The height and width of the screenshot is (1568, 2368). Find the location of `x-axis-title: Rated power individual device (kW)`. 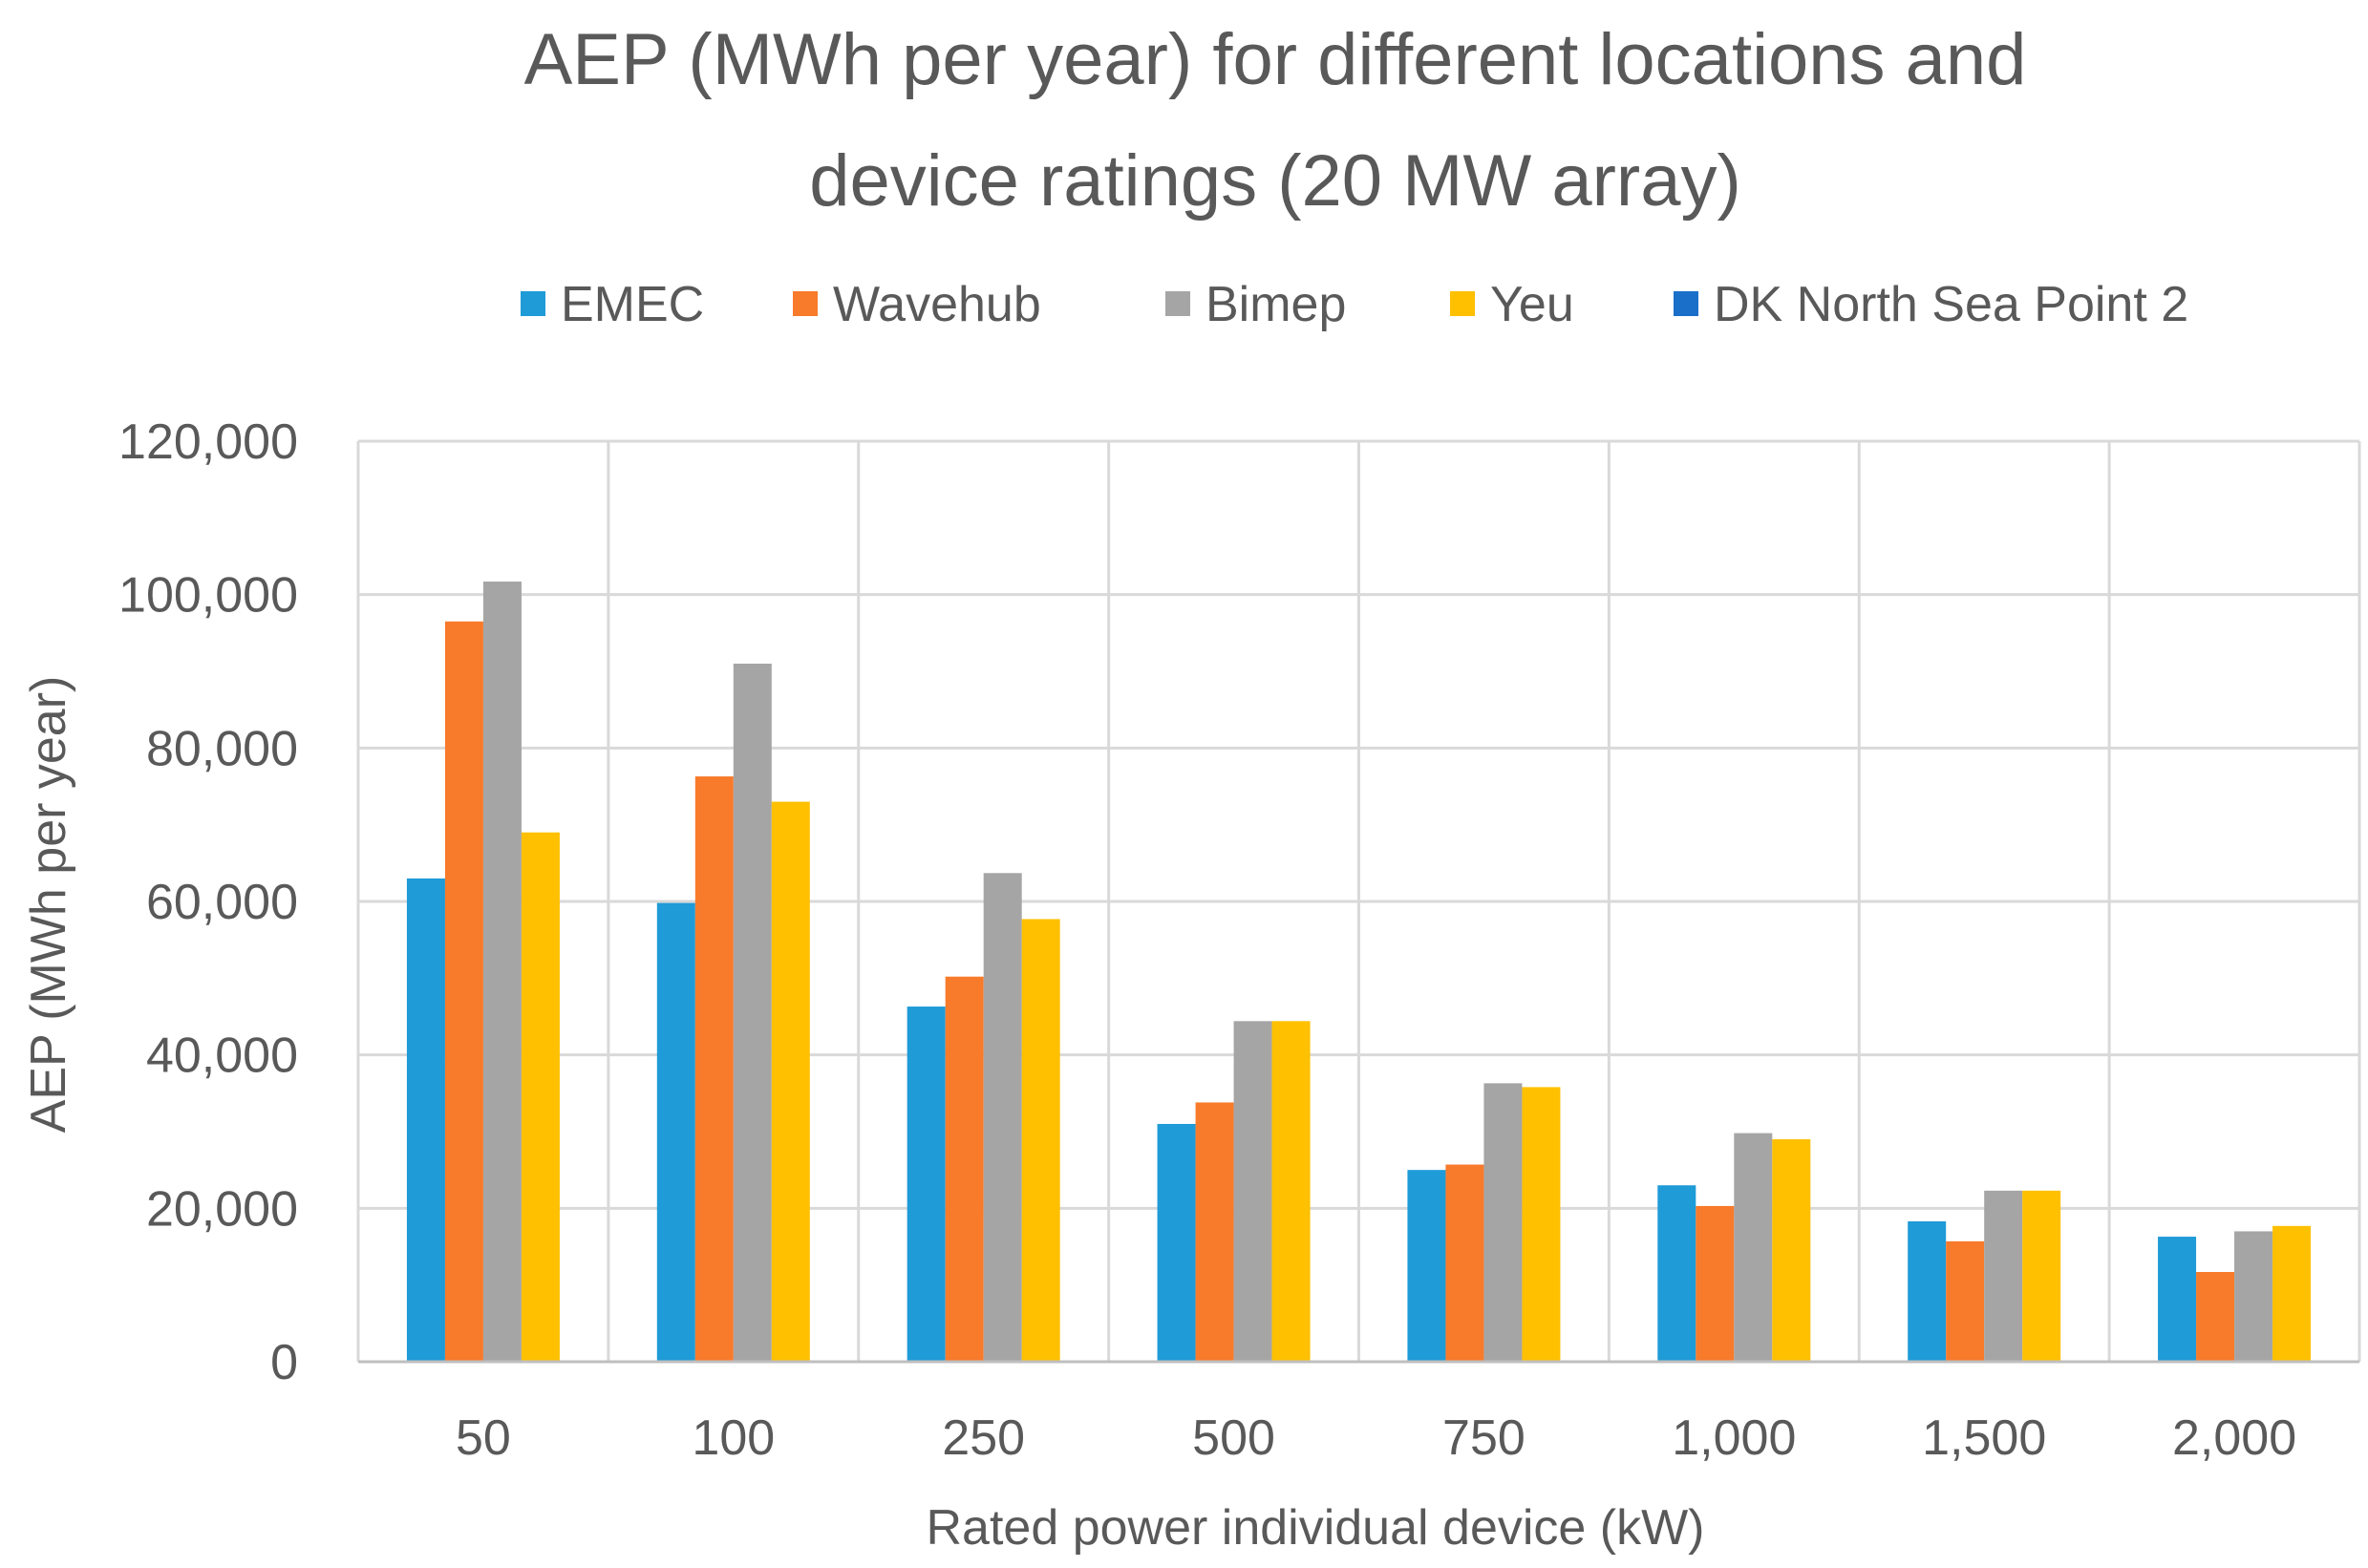

x-axis-title: Rated power individual device (kW) is located at coordinates (1315, 1528).